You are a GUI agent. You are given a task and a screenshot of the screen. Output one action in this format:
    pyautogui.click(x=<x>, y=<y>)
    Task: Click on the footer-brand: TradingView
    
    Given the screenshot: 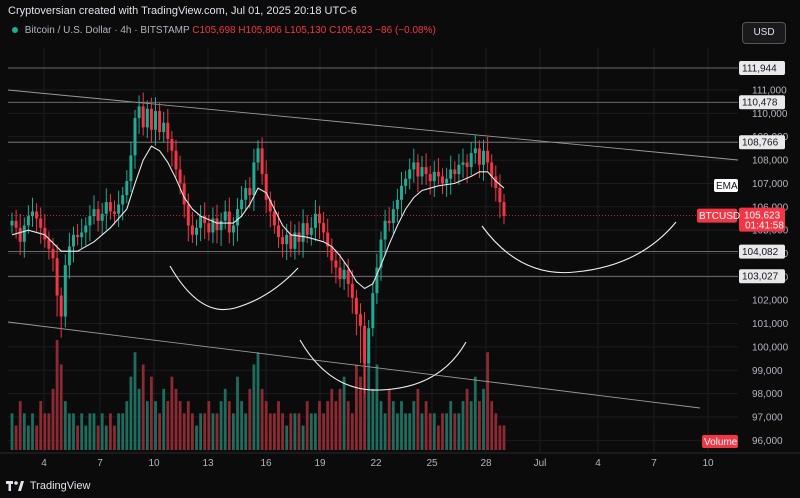 What is the action you would take?
    pyautogui.click(x=48, y=486)
    